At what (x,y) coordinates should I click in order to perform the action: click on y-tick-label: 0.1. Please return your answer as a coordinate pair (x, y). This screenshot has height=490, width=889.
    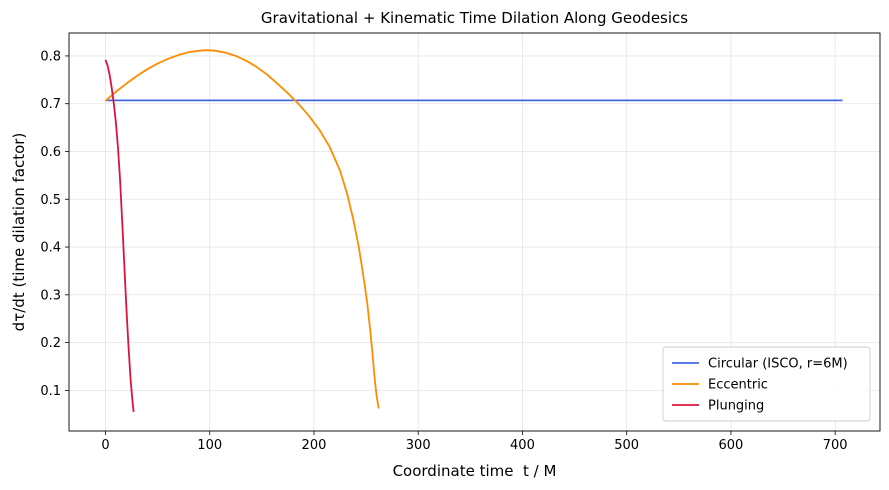
    Looking at the image, I should click on (50, 391).